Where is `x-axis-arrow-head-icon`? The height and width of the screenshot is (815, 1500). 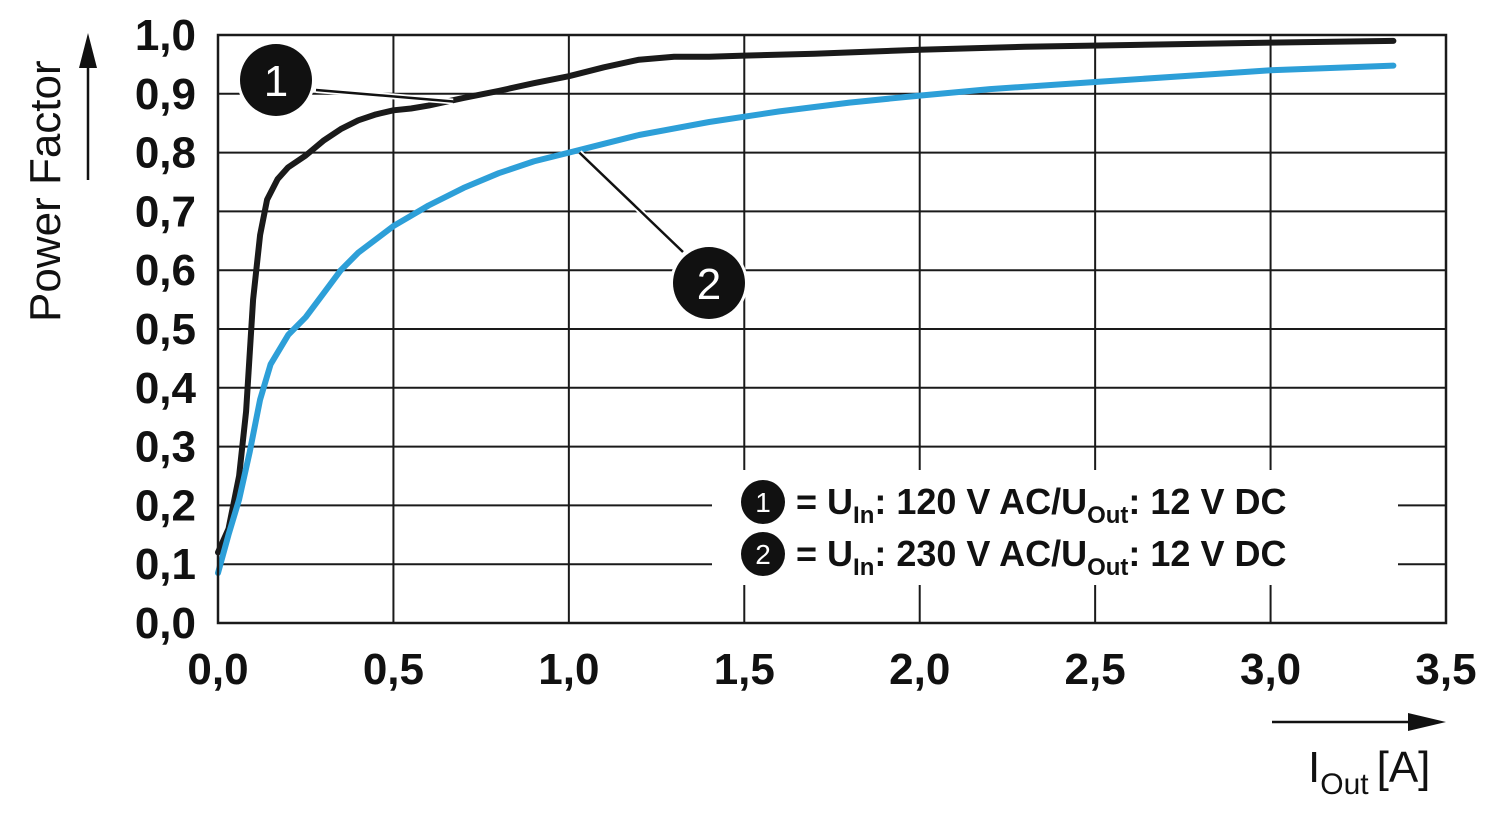
x-axis-arrow-head-icon is located at coordinates (1427, 722).